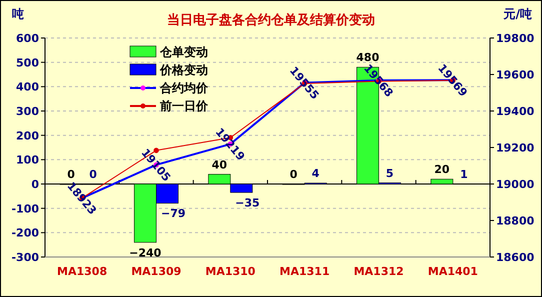 This screenshot has height=297, width=542. What do you see at coordinates (515, 38) in the screenshot?
I see `y2-tick-label: 19800` at bounding box center [515, 38].